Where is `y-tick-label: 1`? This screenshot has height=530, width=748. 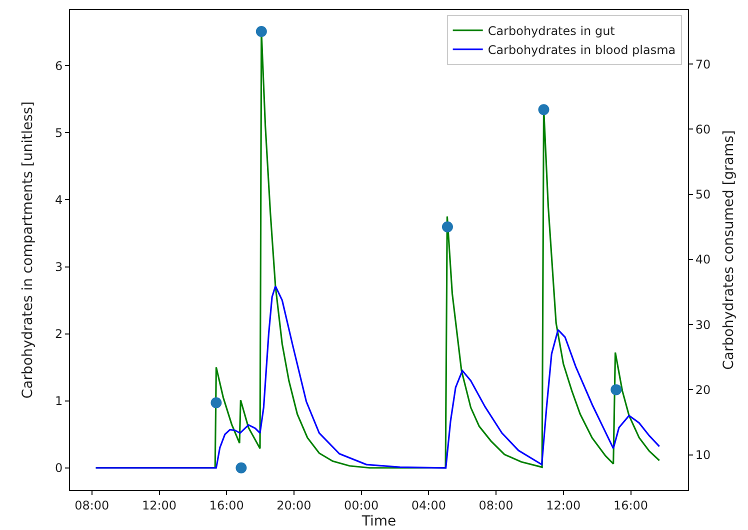
y-tick-label: 1 is located at coordinates (58, 401).